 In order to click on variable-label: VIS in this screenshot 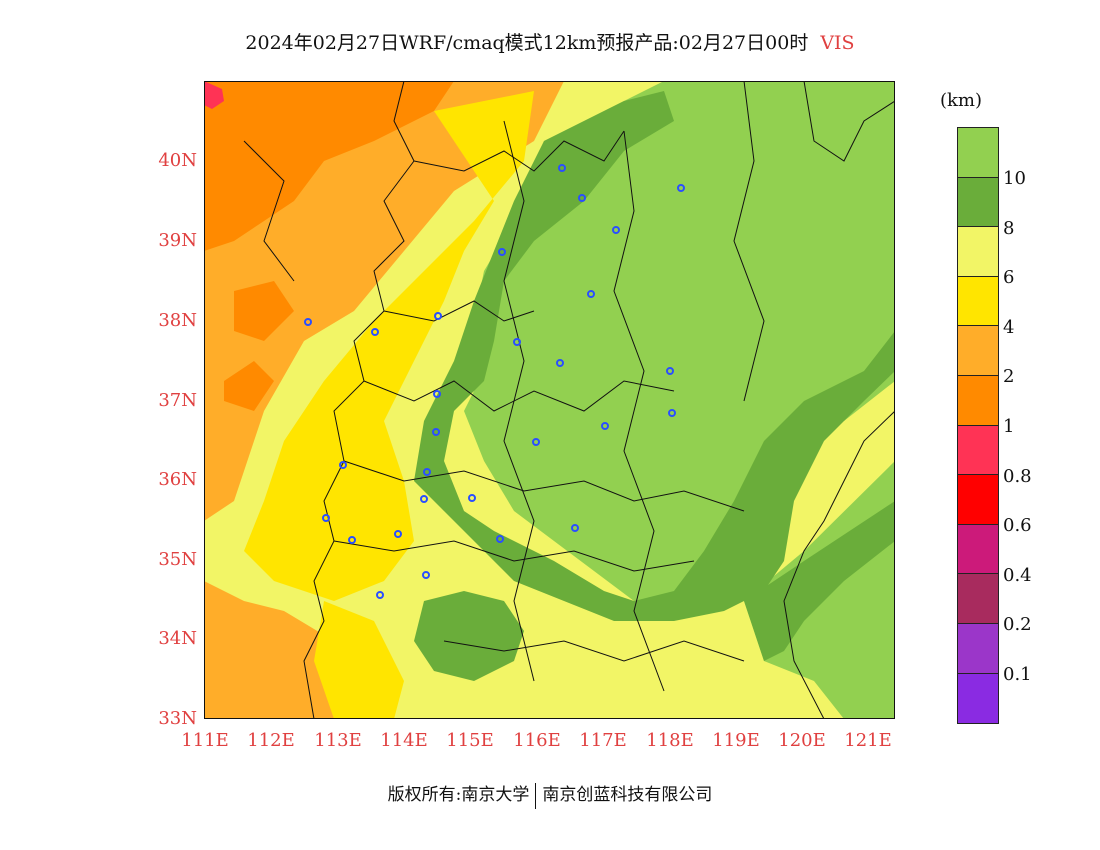, I will do `click(837, 43)`.